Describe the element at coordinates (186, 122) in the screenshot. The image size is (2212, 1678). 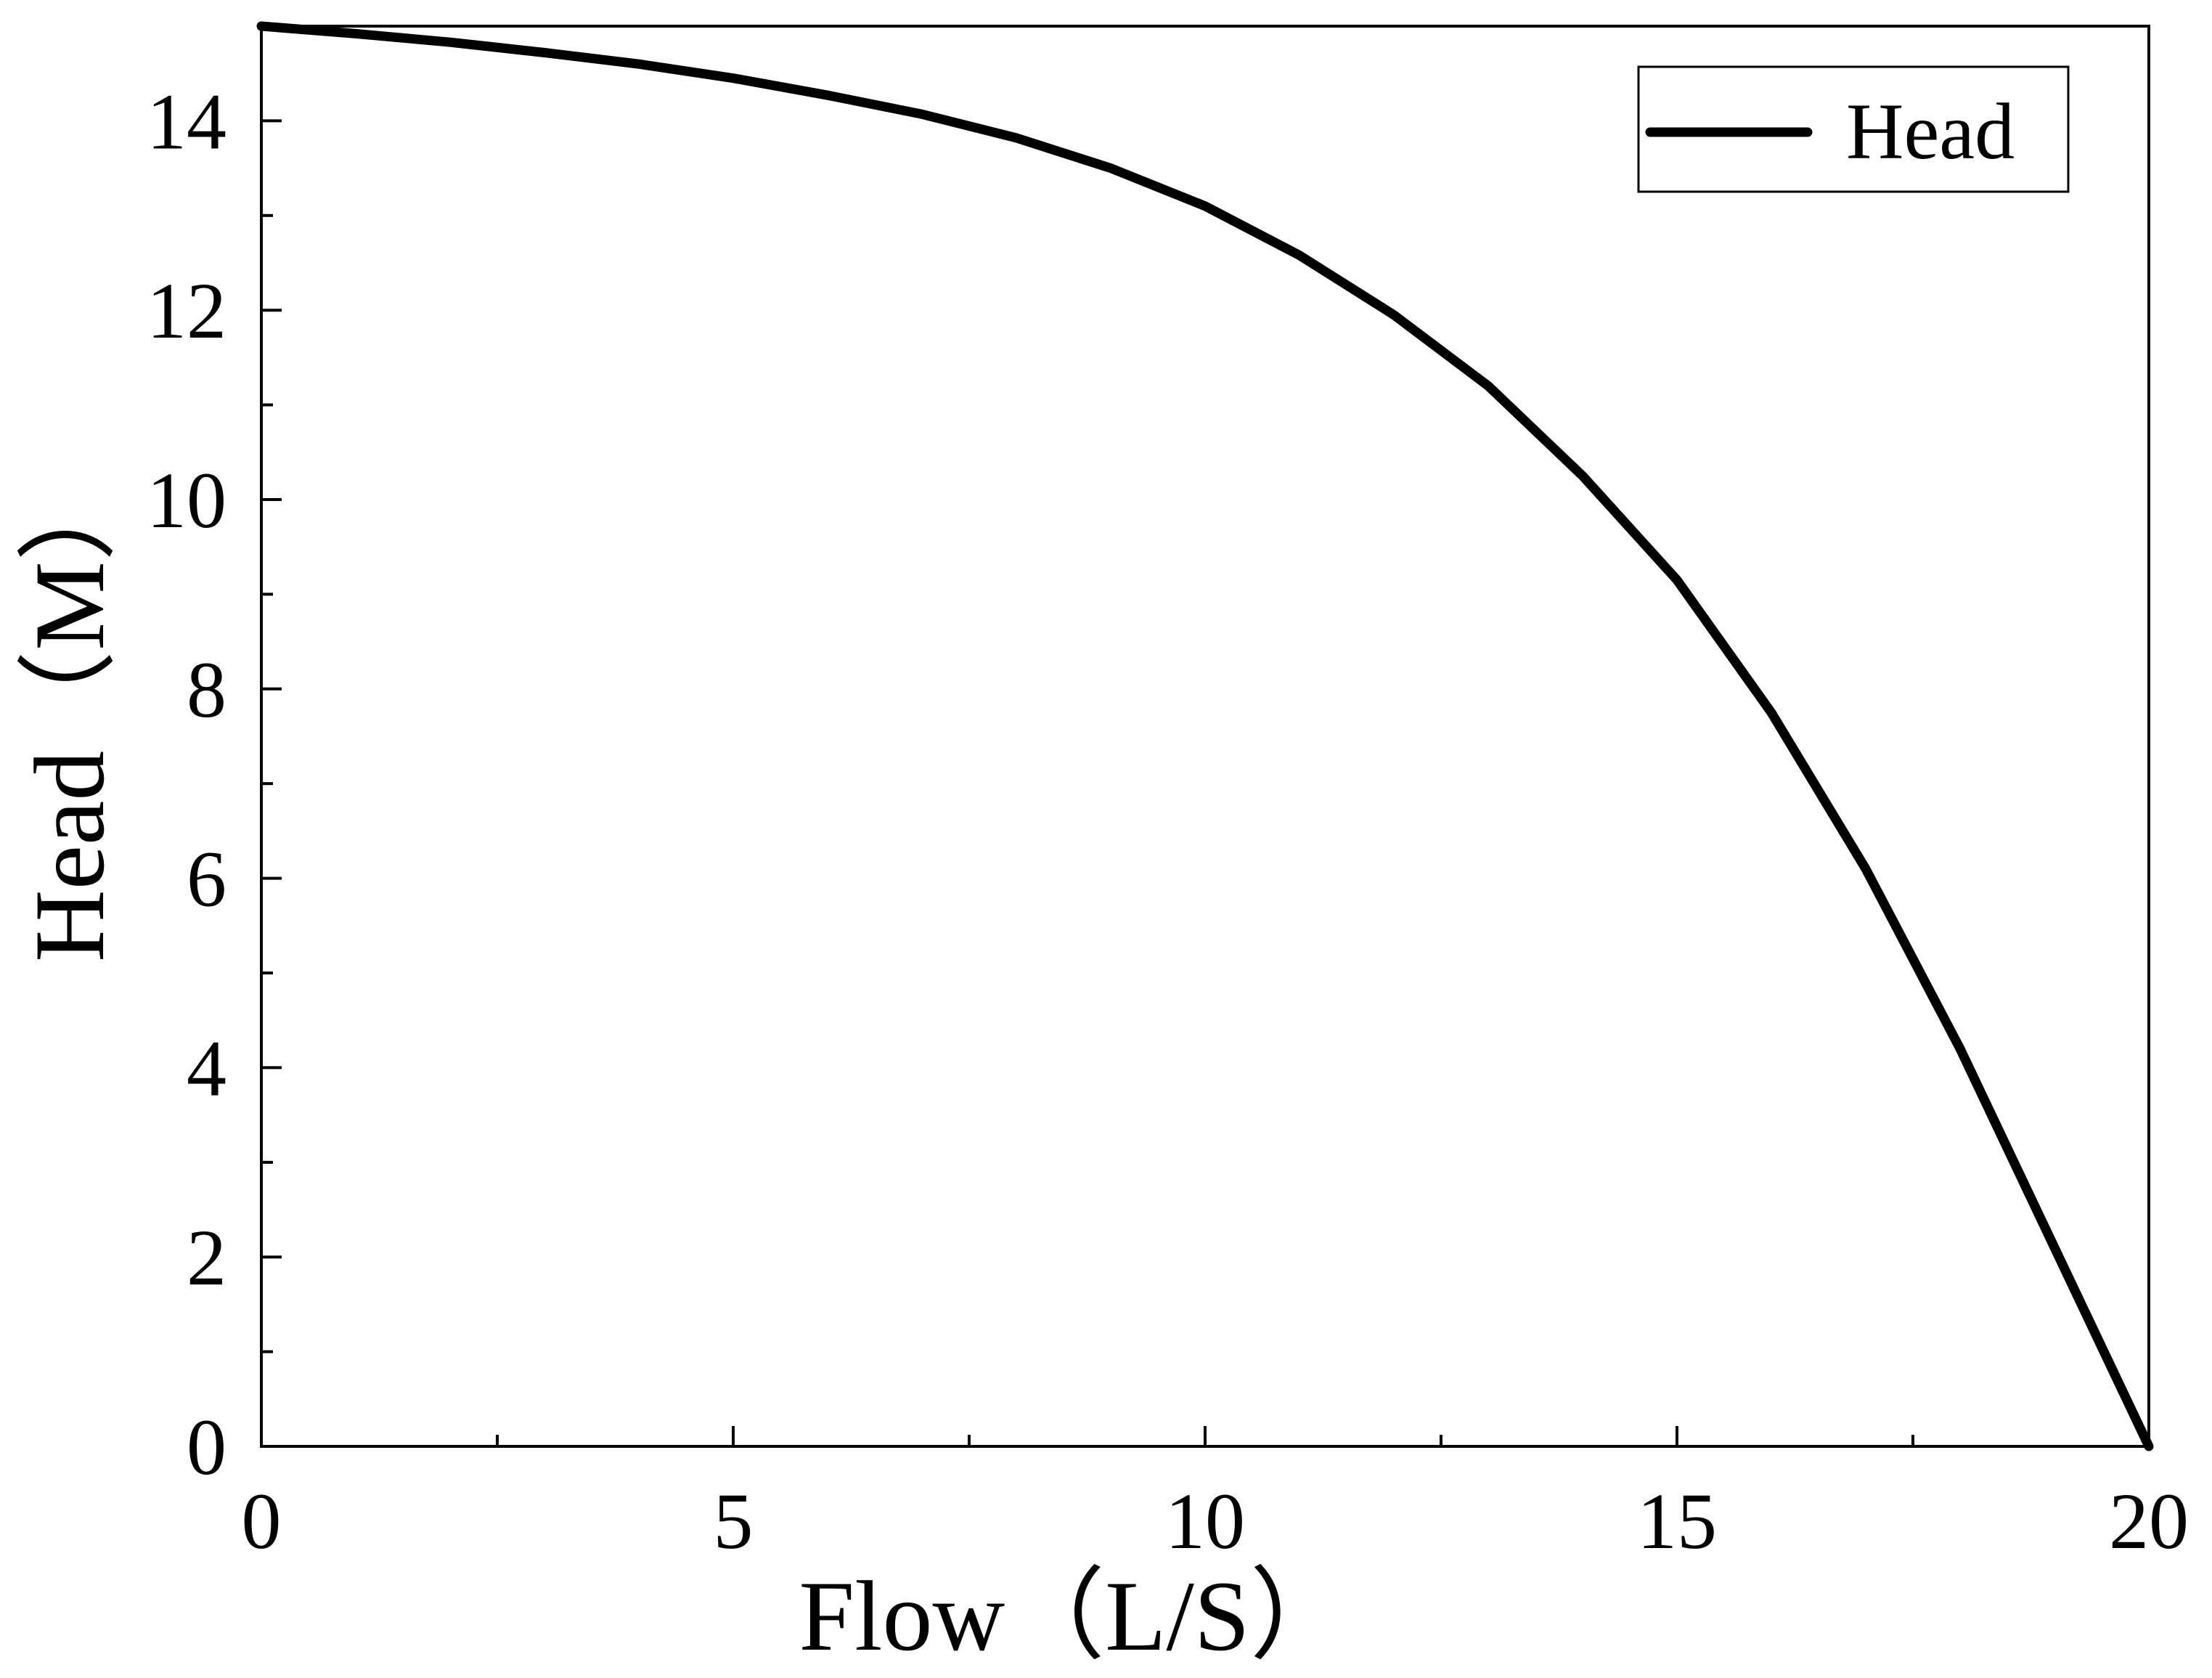
I see `y-tick-label: 14` at that location.